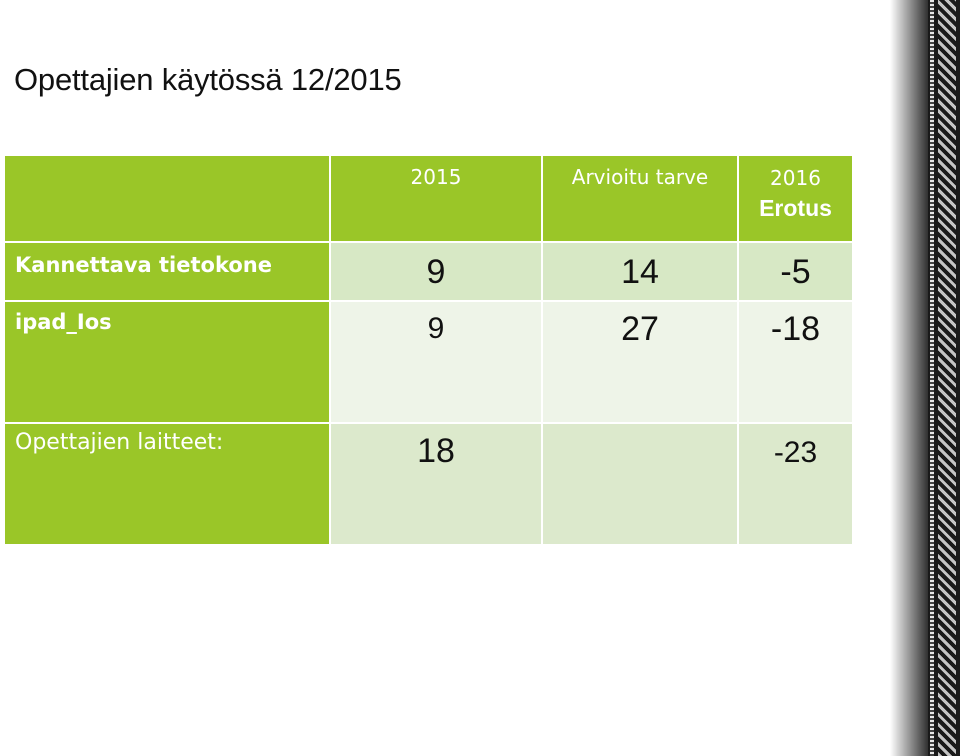 This screenshot has width=960, height=756. Describe the element at coordinates (167, 198) in the screenshot. I see `header-corner-cell` at that location.